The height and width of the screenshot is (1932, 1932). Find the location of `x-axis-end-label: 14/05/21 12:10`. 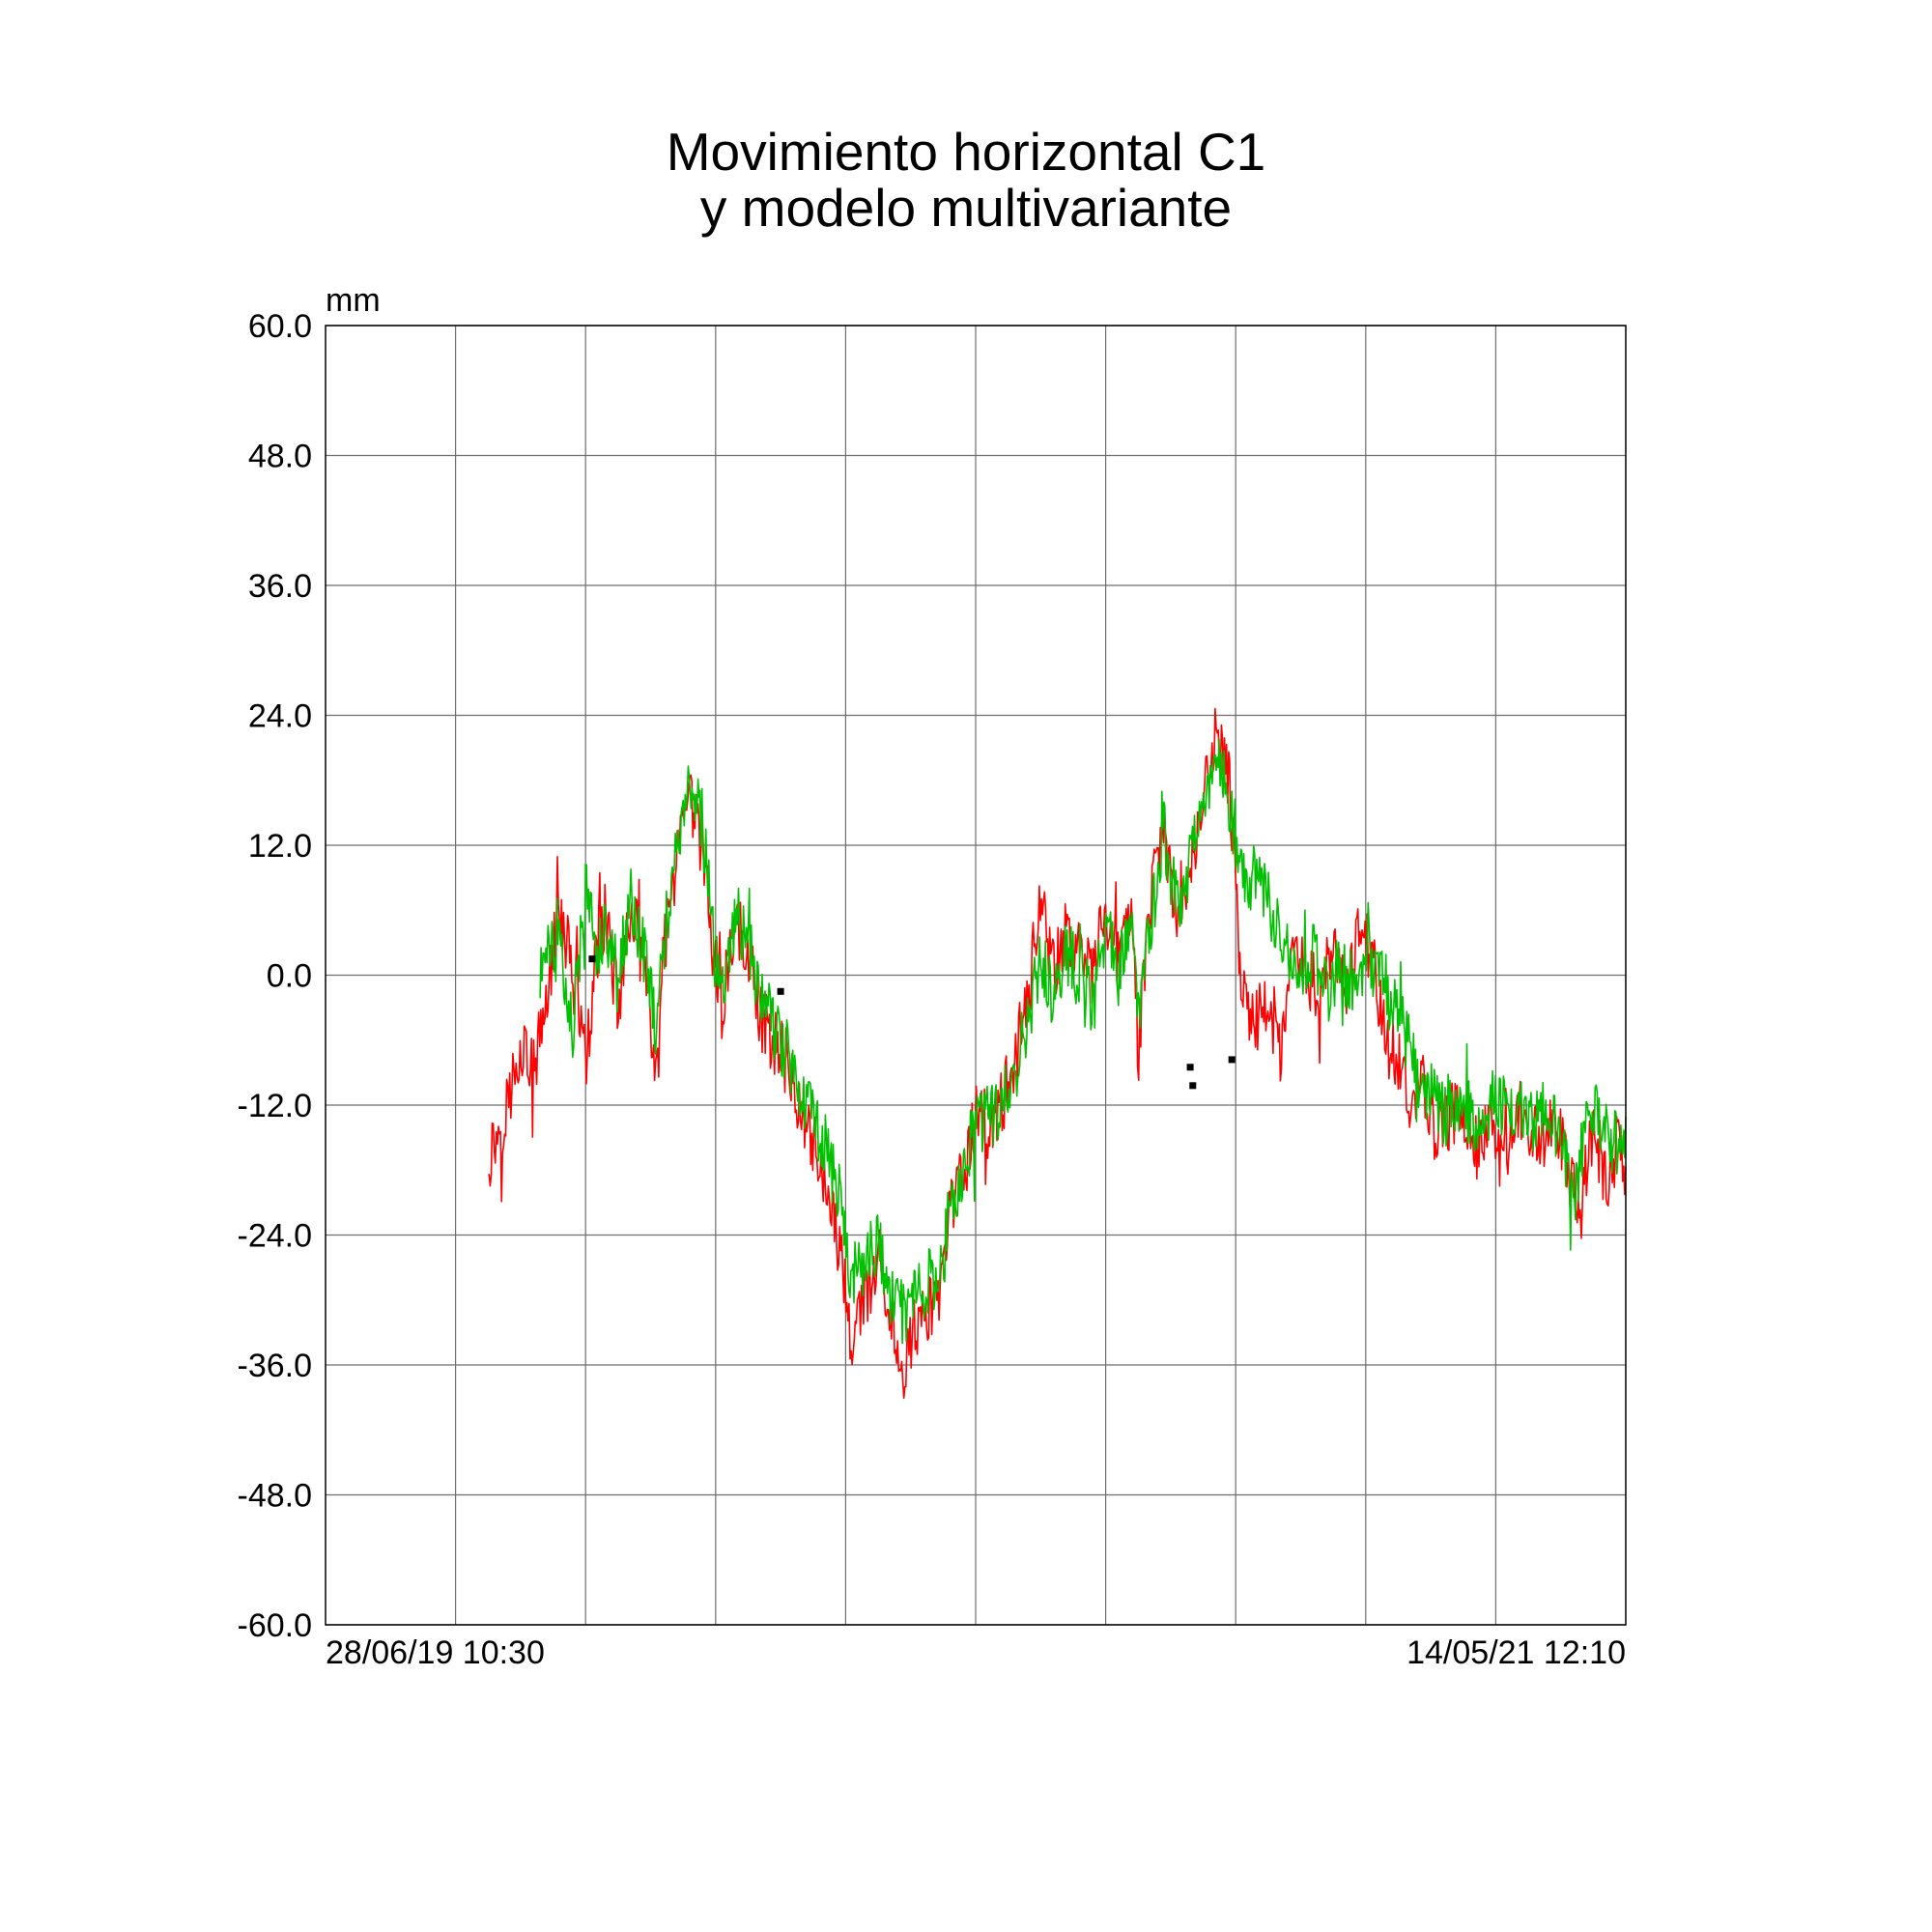

x-axis-end-label: 14/05/21 12:10 is located at coordinates (1516, 1652).